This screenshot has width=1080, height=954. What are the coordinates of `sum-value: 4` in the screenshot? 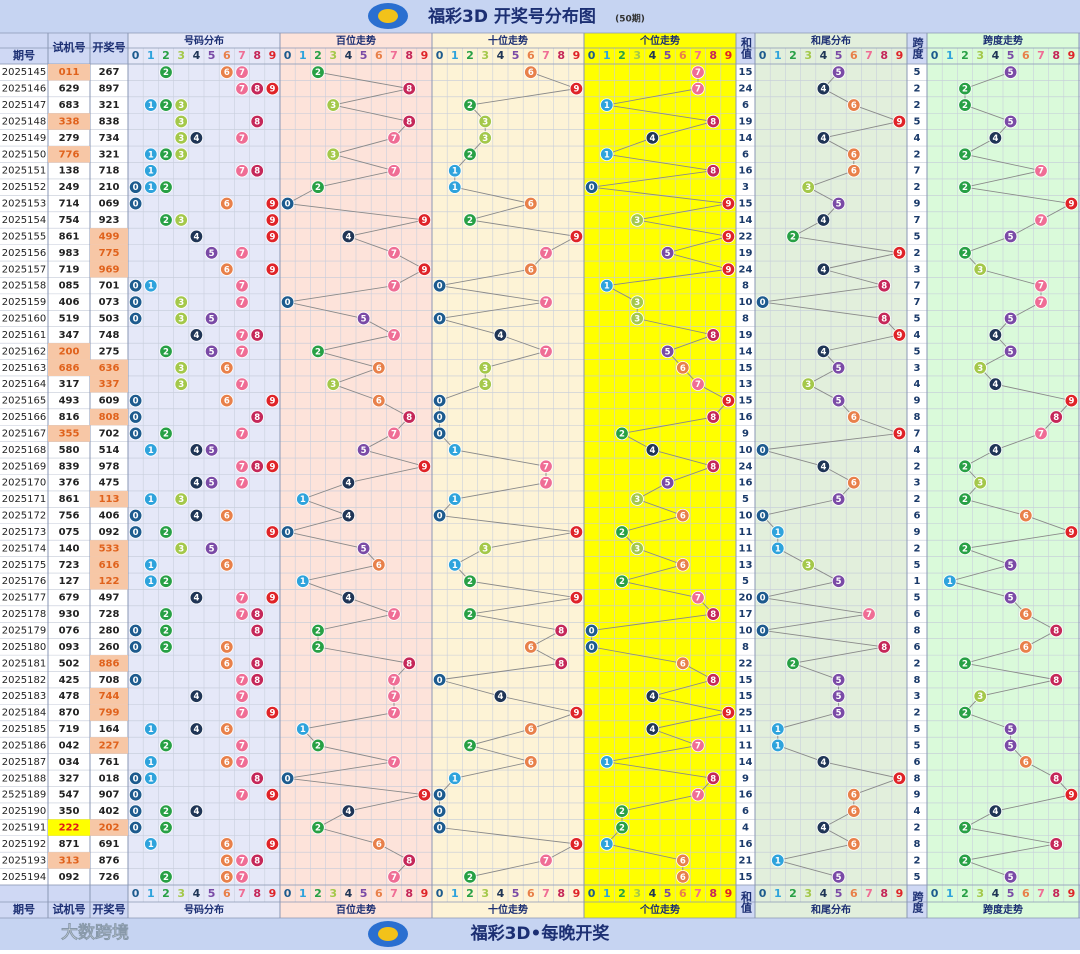 It's located at (745, 828).